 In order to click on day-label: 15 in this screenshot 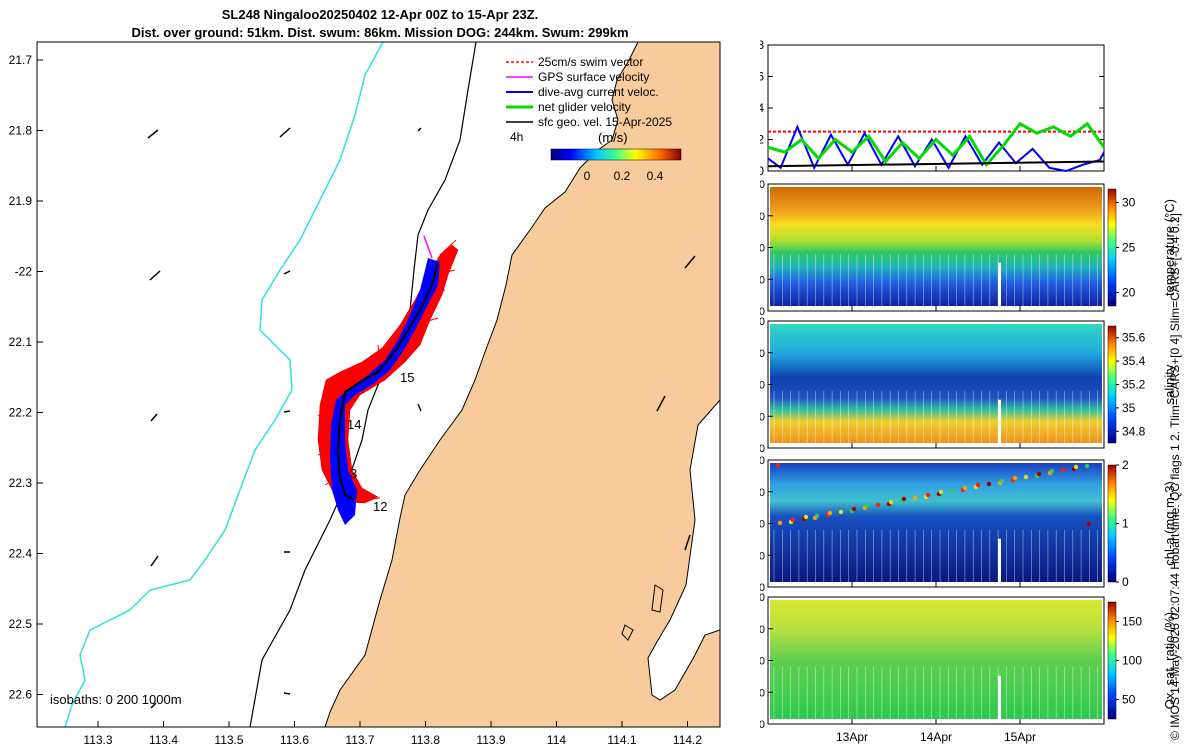, I will do `click(407, 377)`.